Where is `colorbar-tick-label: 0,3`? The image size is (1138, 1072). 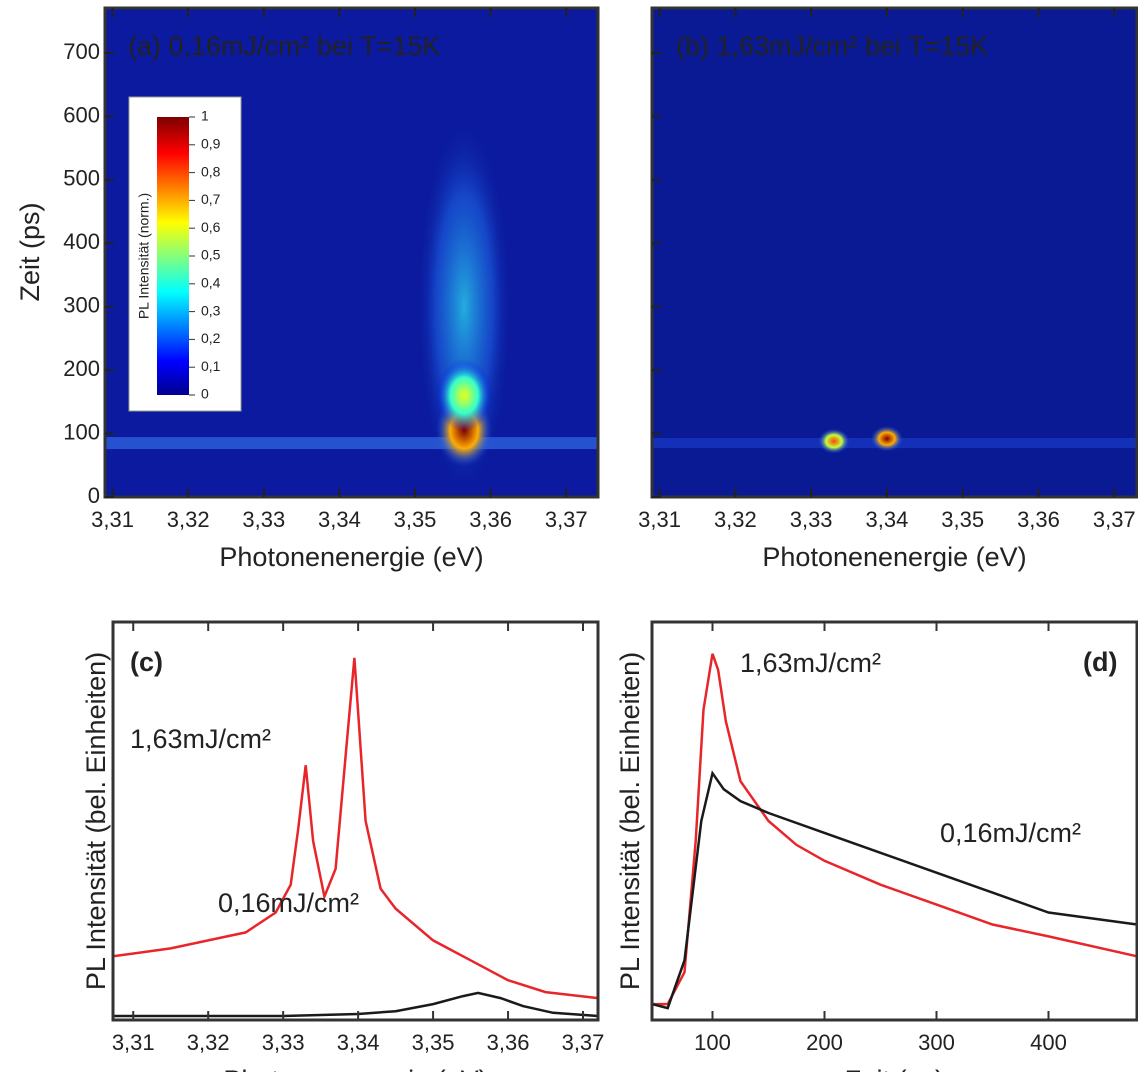 colorbar-tick-label: 0,3 is located at coordinates (211, 310).